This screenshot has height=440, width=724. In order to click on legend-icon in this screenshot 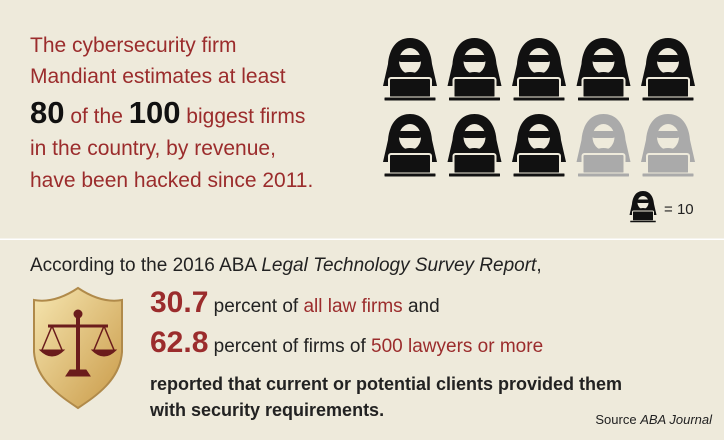, I will do `click(643, 206)`.